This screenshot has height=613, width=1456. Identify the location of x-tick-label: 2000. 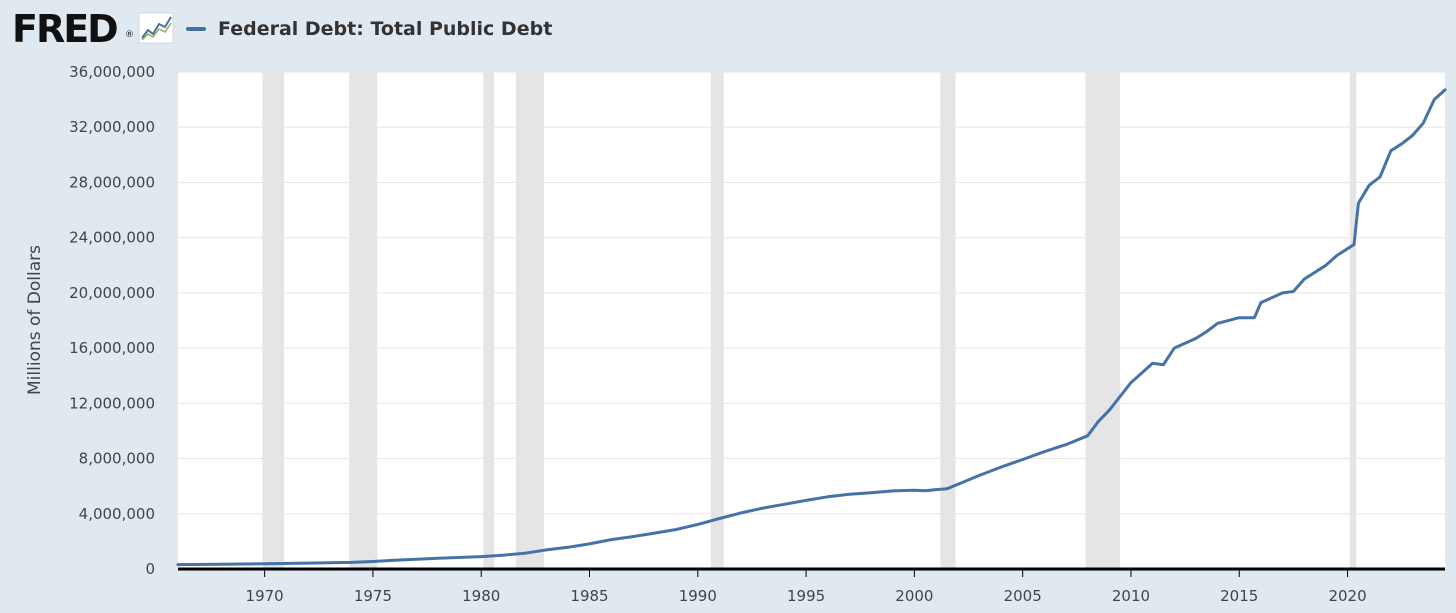
(914, 596).